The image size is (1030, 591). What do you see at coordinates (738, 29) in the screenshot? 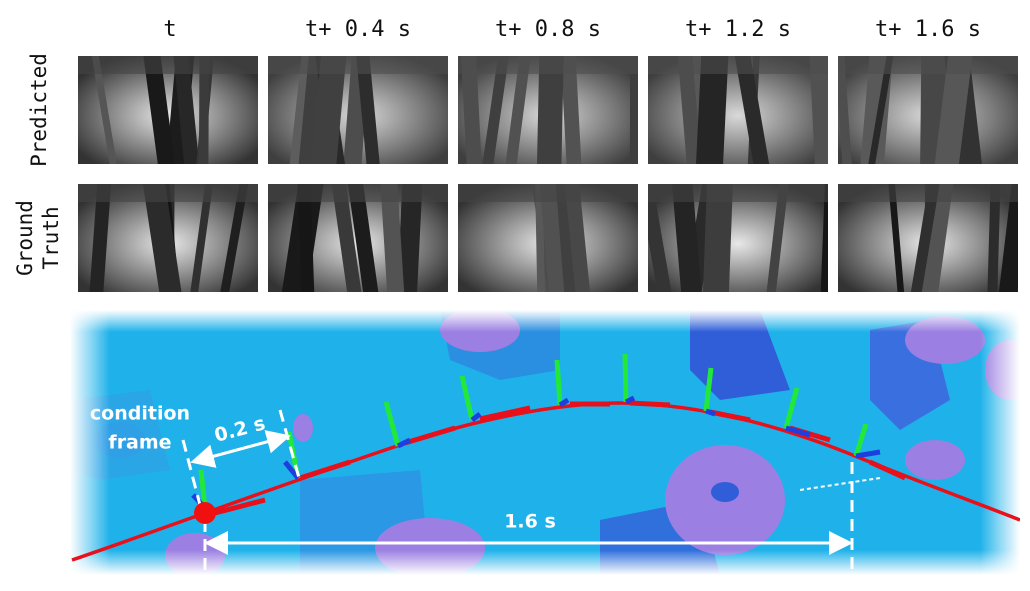
I see `column-header: t+ 1.2 s` at bounding box center [738, 29].